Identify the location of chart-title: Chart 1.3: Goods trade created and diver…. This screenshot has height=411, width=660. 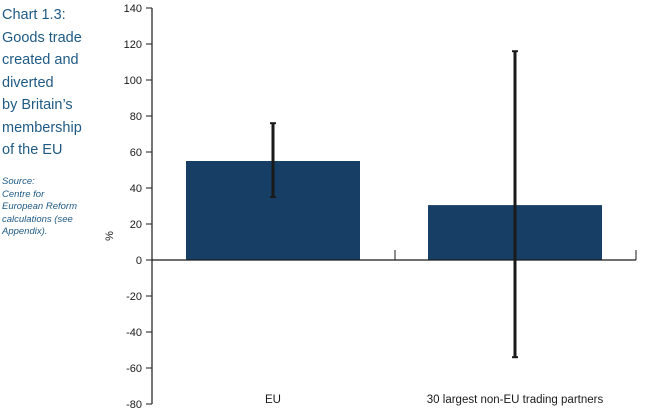
(42, 82).